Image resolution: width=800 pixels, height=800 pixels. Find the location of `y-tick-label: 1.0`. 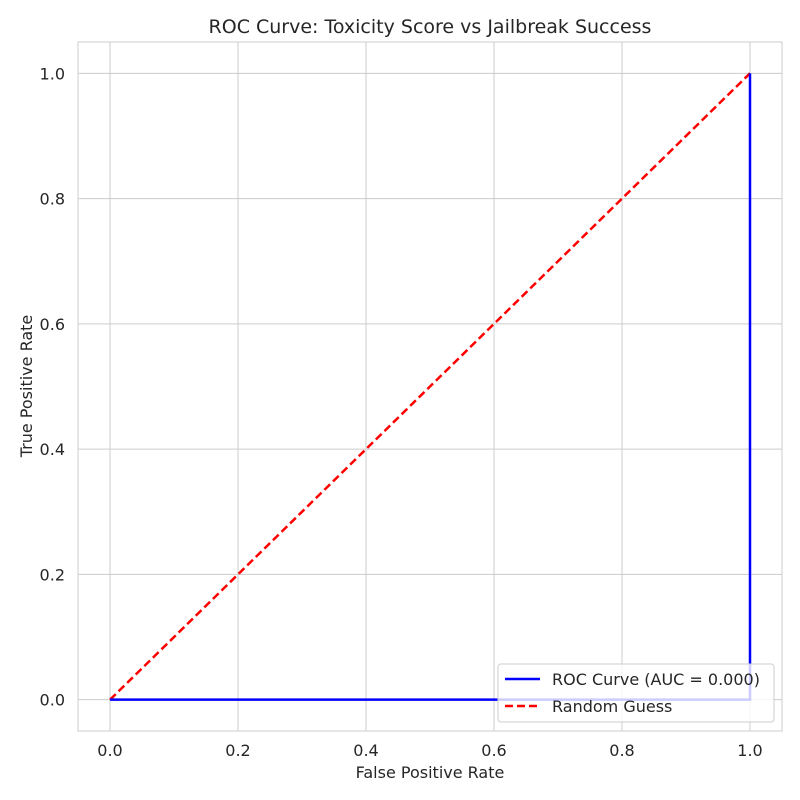

y-tick-label: 1.0 is located at coordinates (52, 73).